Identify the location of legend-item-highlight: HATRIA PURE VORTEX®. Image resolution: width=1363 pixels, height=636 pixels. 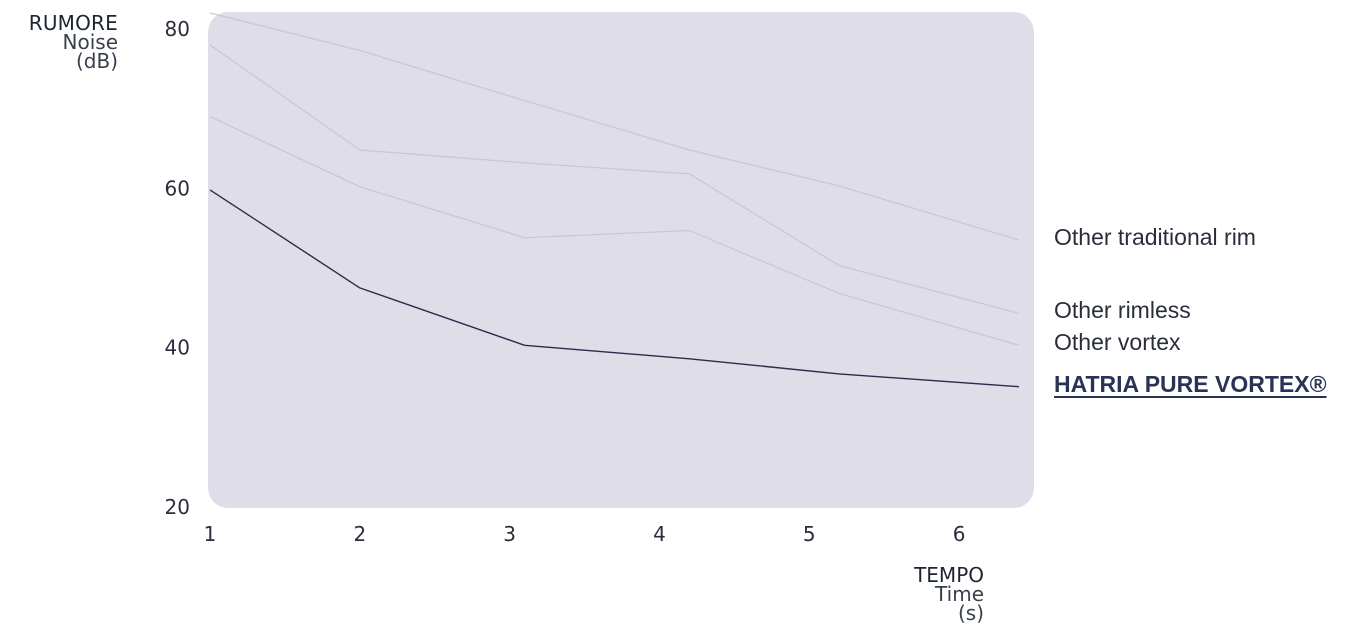
(1190, 383).